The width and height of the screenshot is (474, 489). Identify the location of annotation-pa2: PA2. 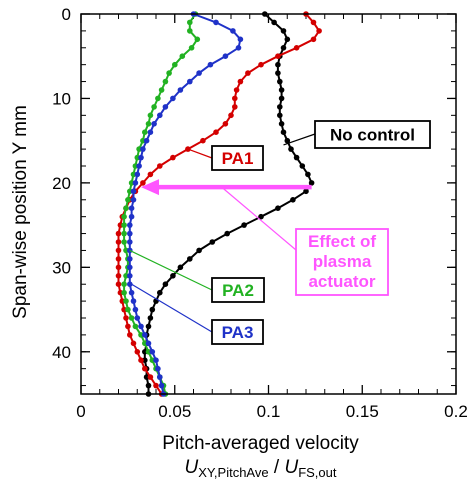
(197, 276).